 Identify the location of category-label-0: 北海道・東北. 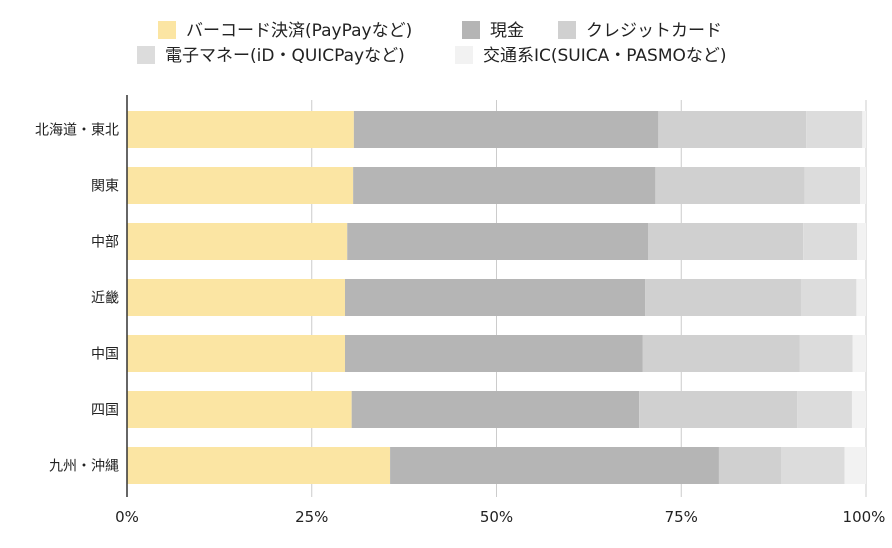
(77, 131).